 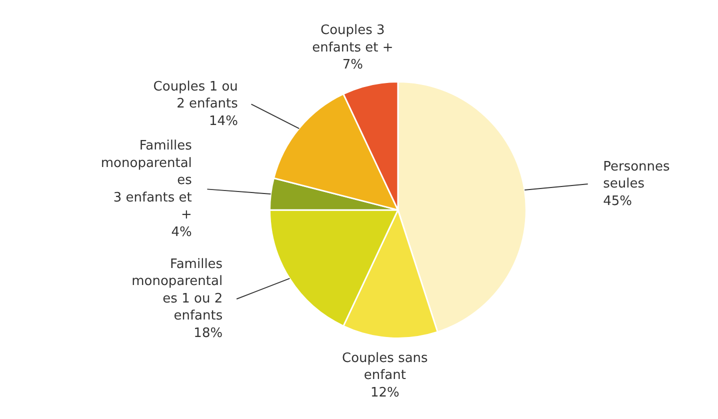 What do you see at coordinates (177, 290) in the screenshot?
I see `slice-label: Familles monoparentales 1 ou 2 enfants` at bounding box center [177, 290].